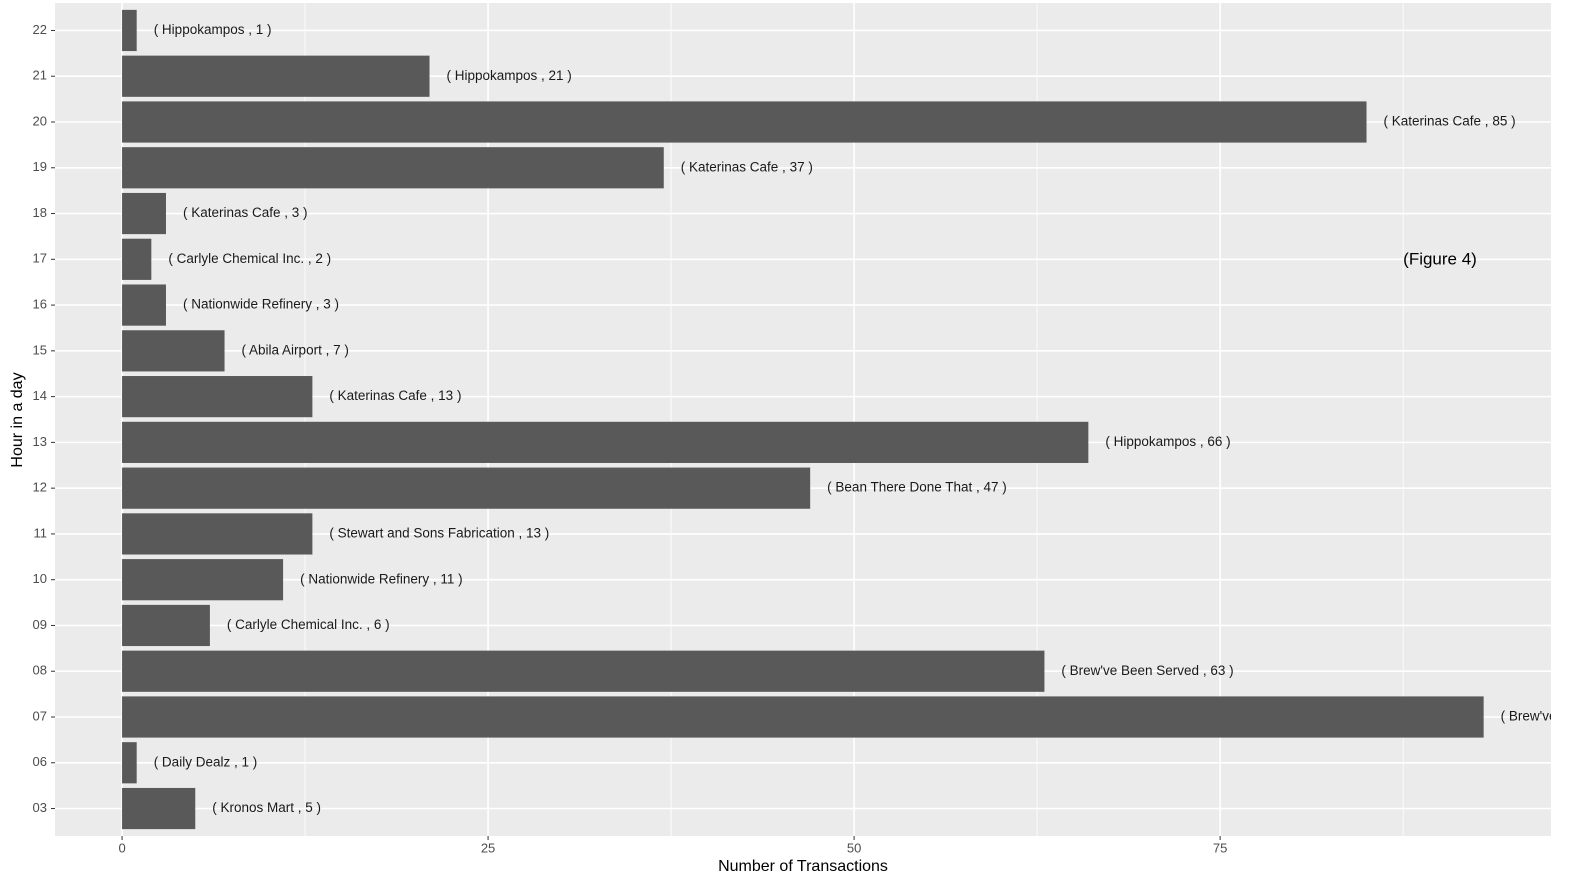 The width and height of the screenshot is (1587, 896). I want to click on y-tick-label: 10, so click(40, 578).